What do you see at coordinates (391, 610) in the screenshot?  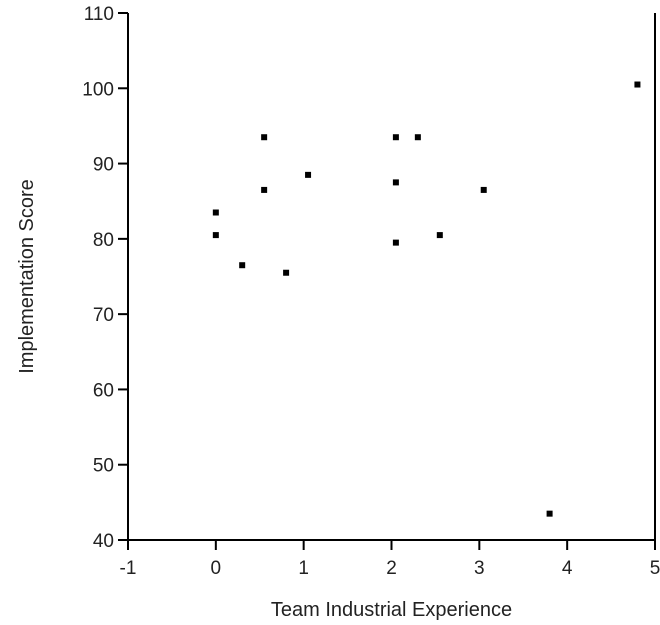 I see `x-axis-label: Team Industrial Experience` at bounding box center [391, 610].